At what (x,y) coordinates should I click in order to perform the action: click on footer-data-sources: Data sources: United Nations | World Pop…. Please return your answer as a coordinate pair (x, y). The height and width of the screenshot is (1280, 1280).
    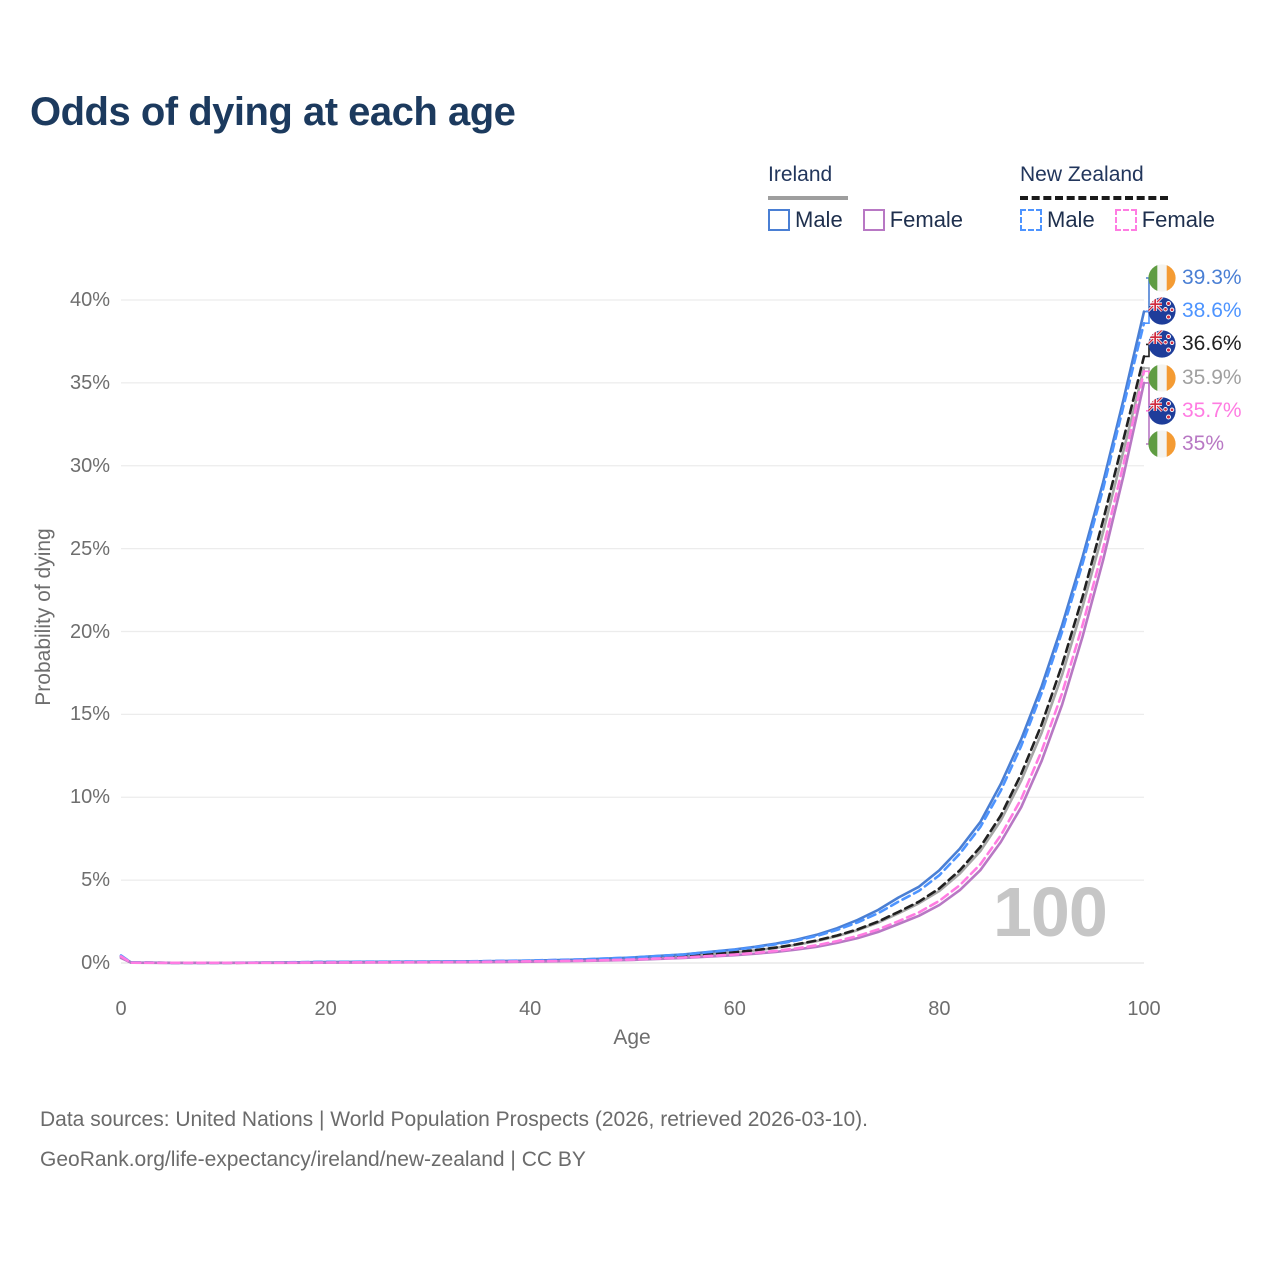
    Looking at the image, I should click on (454, 1119).